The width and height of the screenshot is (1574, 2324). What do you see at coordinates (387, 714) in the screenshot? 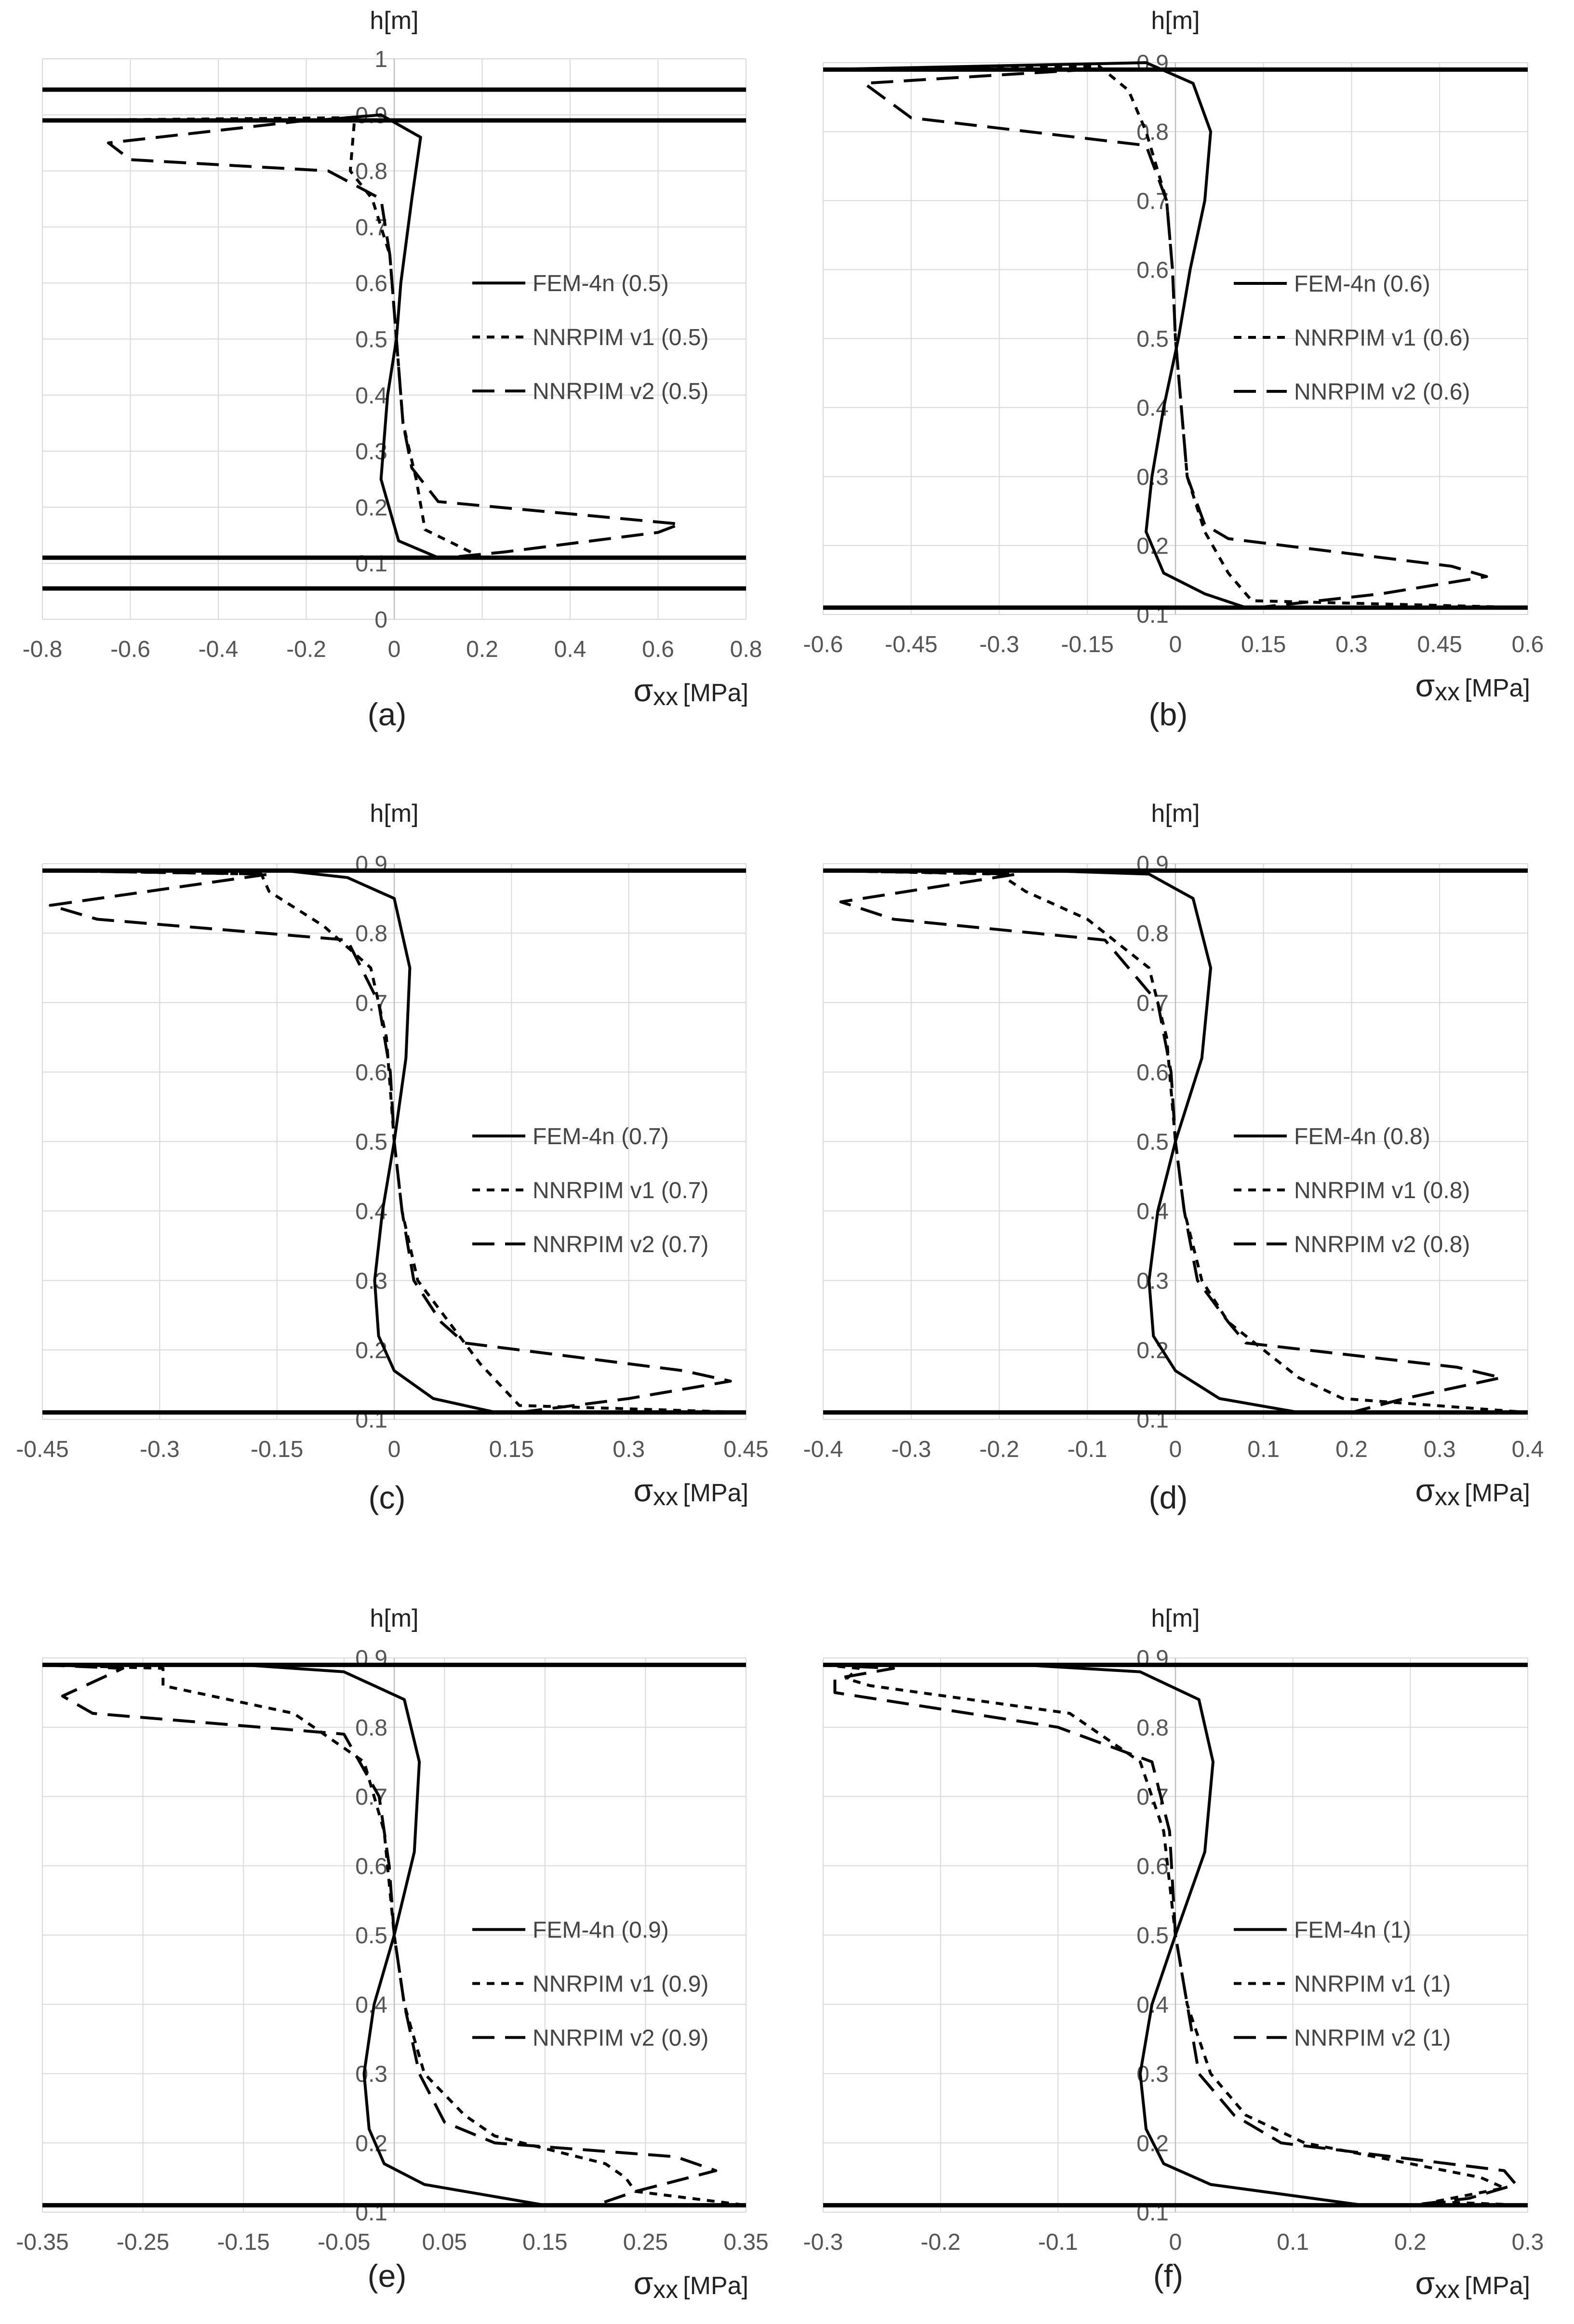
I see `panel-label: (a)` at bounding box center [387, 714].